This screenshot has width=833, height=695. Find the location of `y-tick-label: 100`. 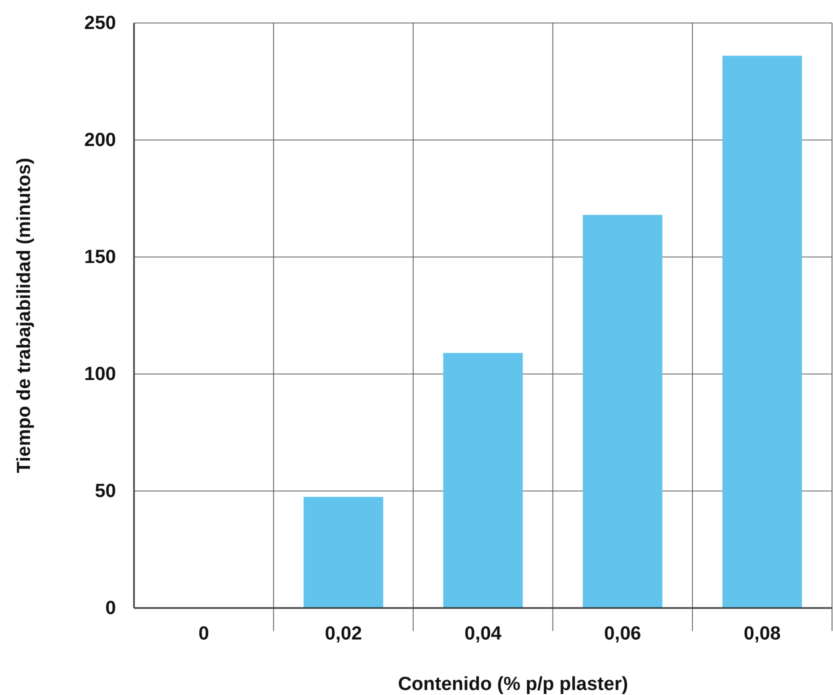

y-tick-label: 100 is located at coordinates (100, 375).